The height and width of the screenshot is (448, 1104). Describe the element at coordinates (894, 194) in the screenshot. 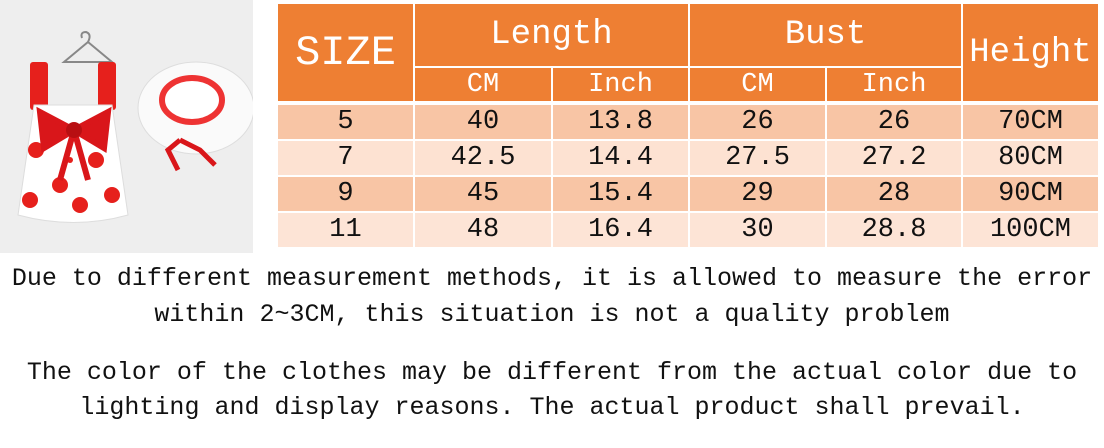

I see `table-cell: 28` at that location.